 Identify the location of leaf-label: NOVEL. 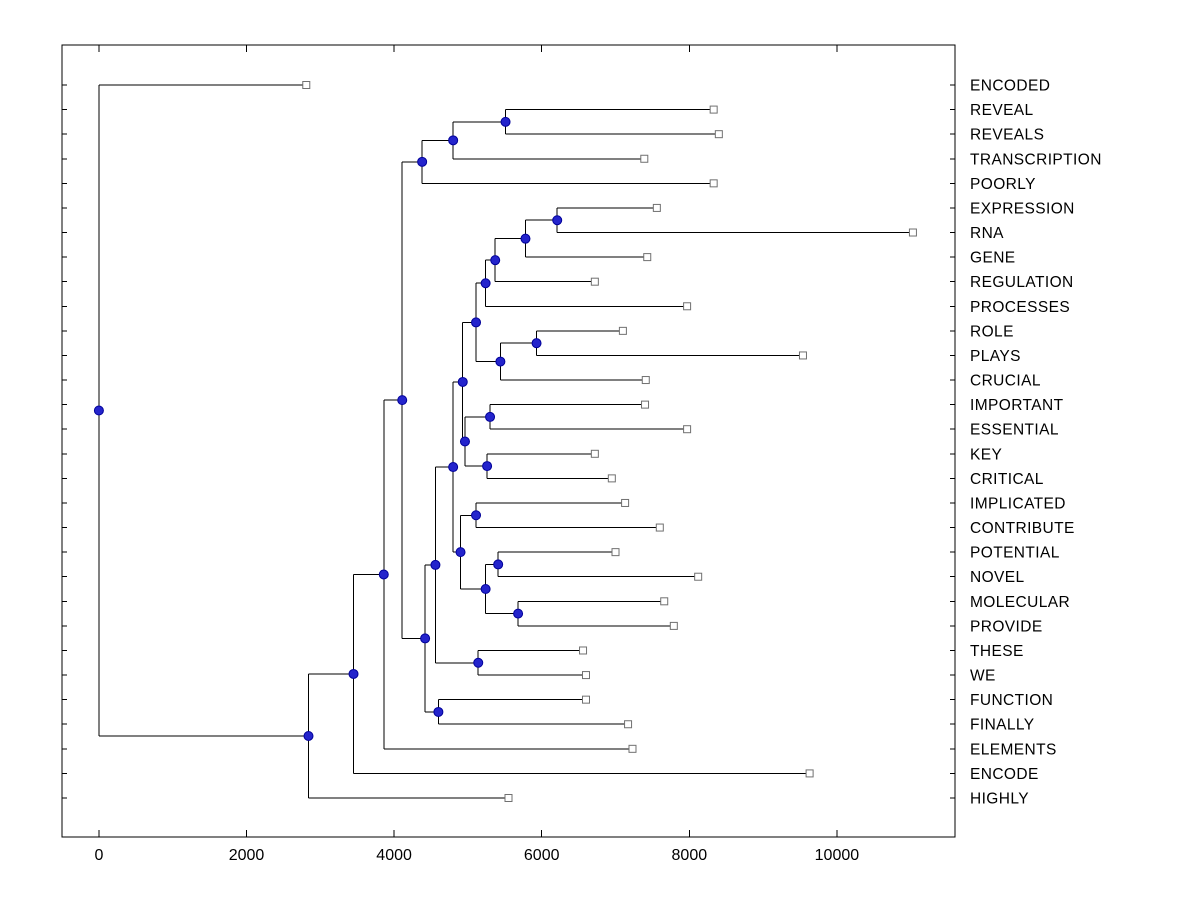
(997, 577).